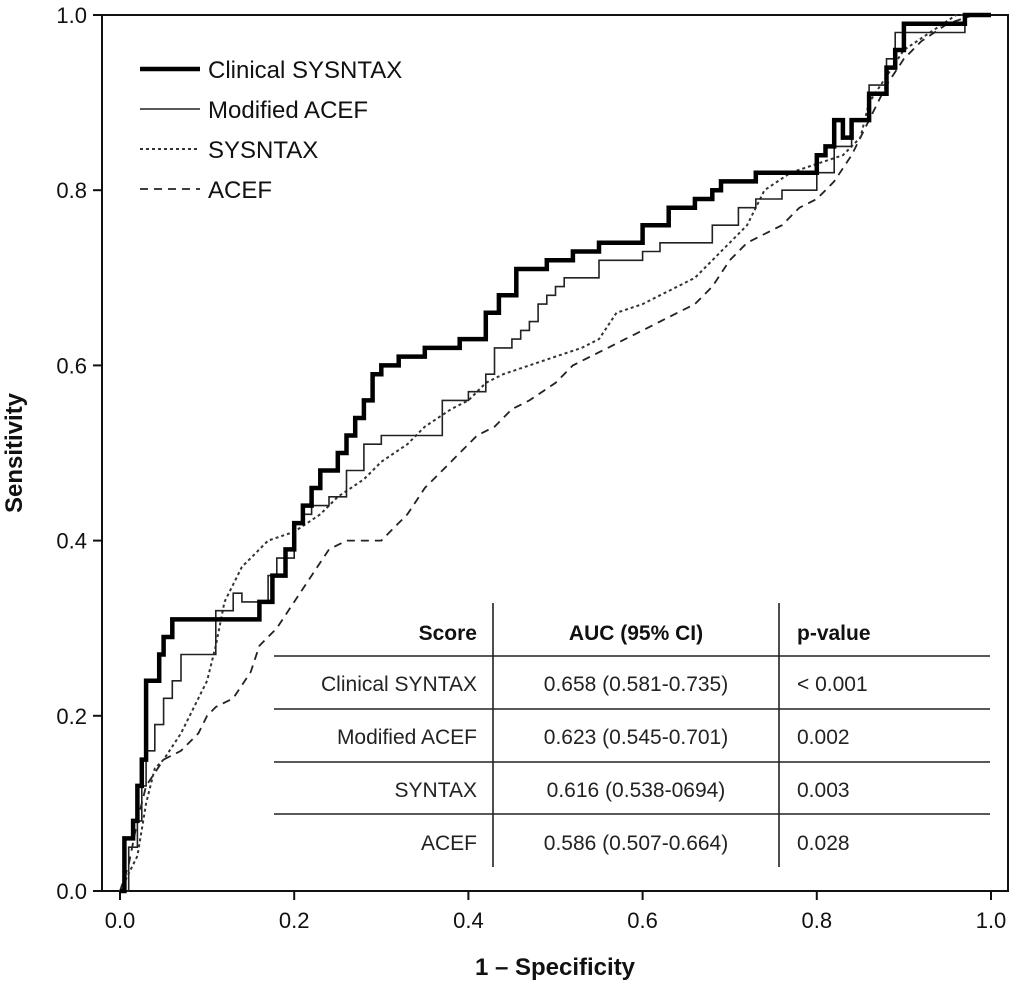 This screenshot has width=1024, height=985. I want to click on x-tick-label: 0.4, so click(468, 920).